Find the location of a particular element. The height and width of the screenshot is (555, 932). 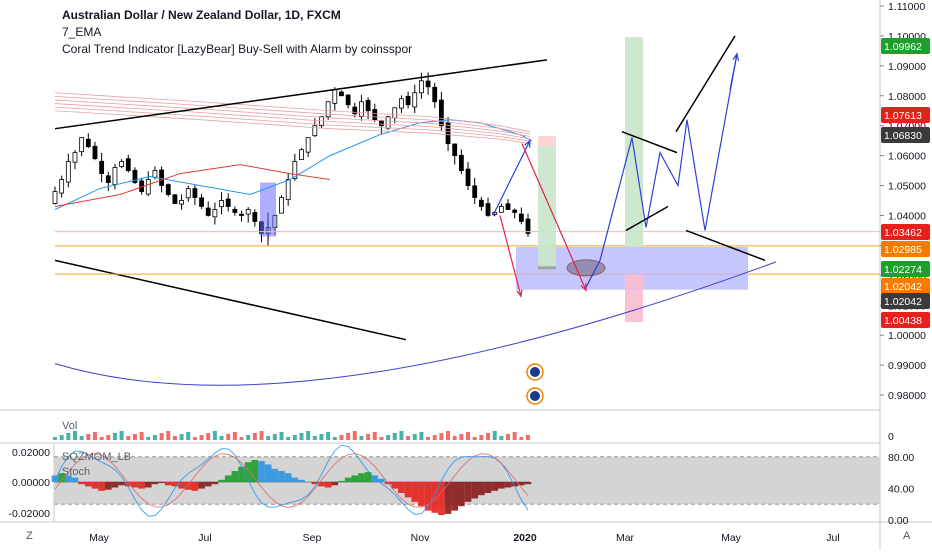

nav-right-button: A is located at coordinates (907, 536).